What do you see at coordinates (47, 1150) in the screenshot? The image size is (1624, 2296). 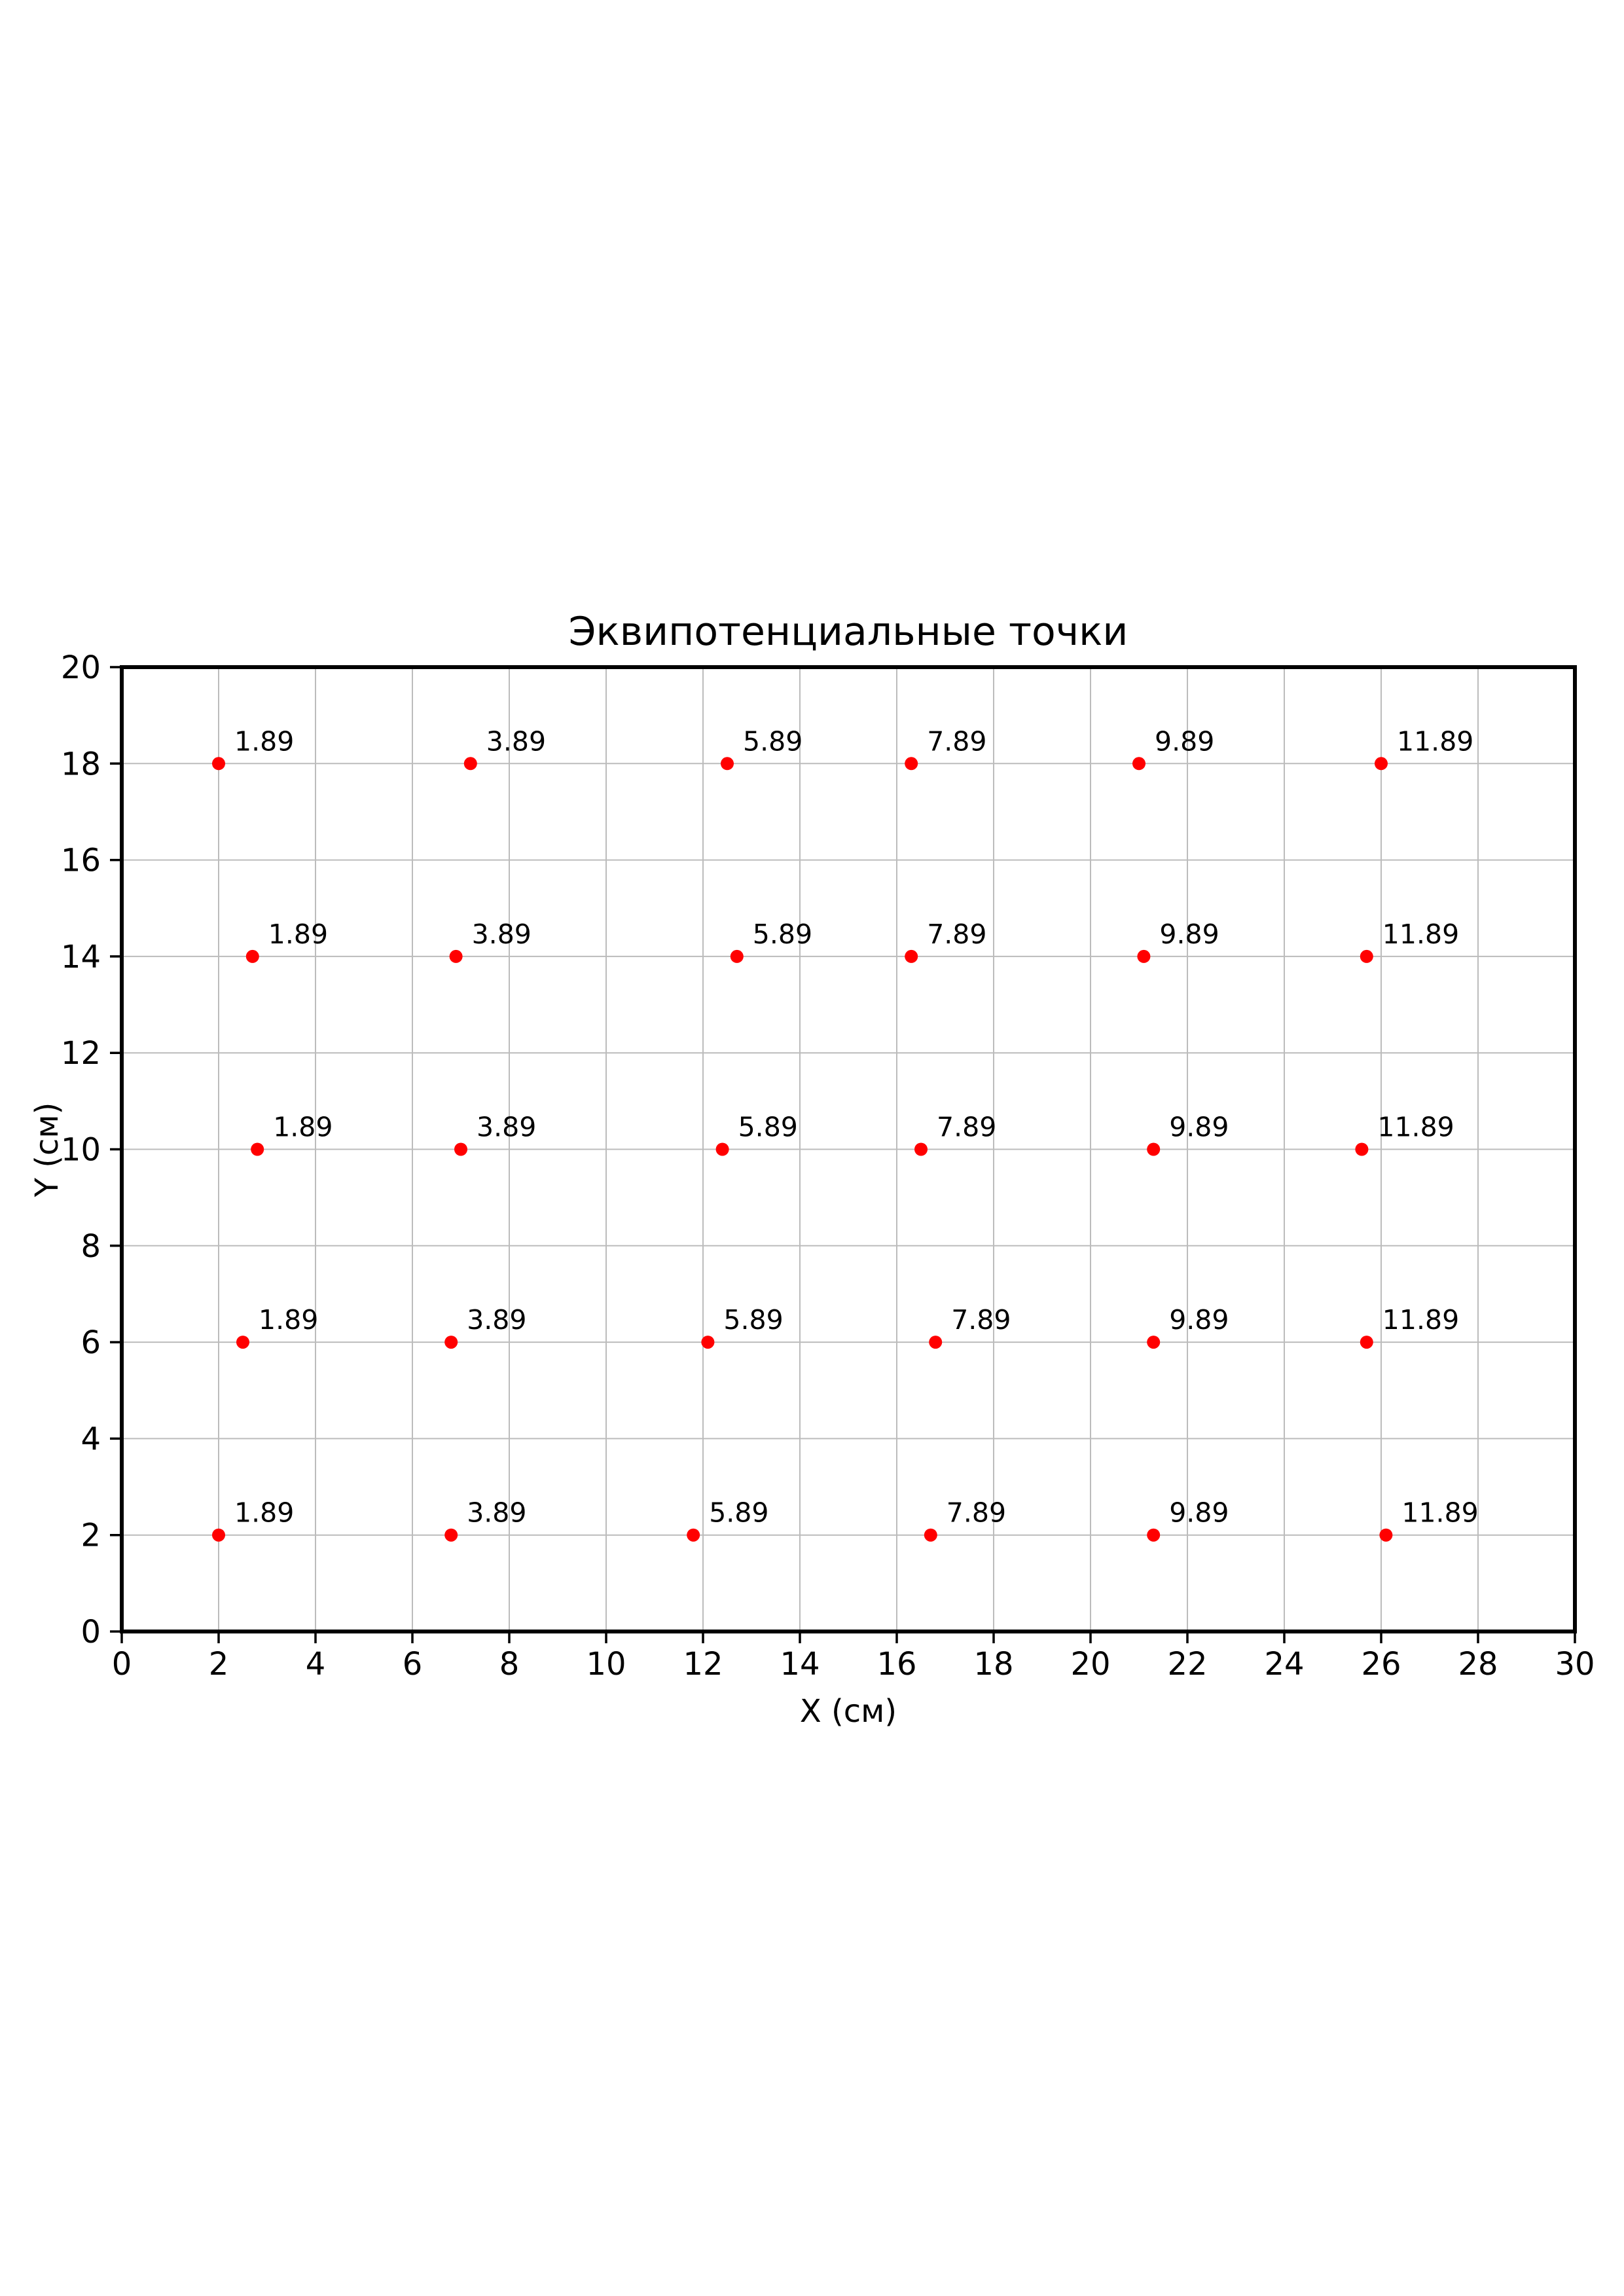 I see `y-axis-label: Y (см)` at bounding box center [47, 1150].